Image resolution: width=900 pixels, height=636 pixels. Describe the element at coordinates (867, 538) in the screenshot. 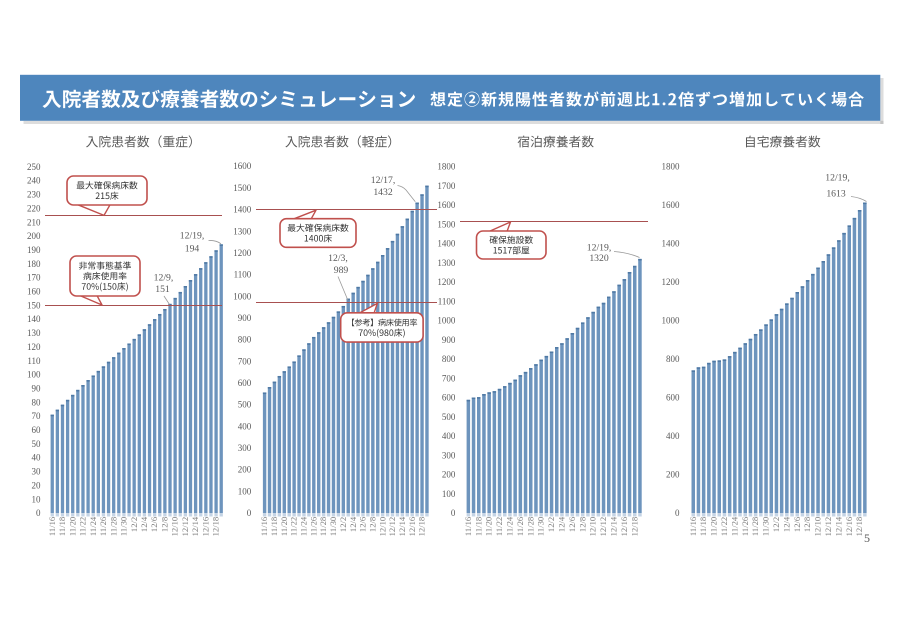

I see `svg-text: 5` at that location.